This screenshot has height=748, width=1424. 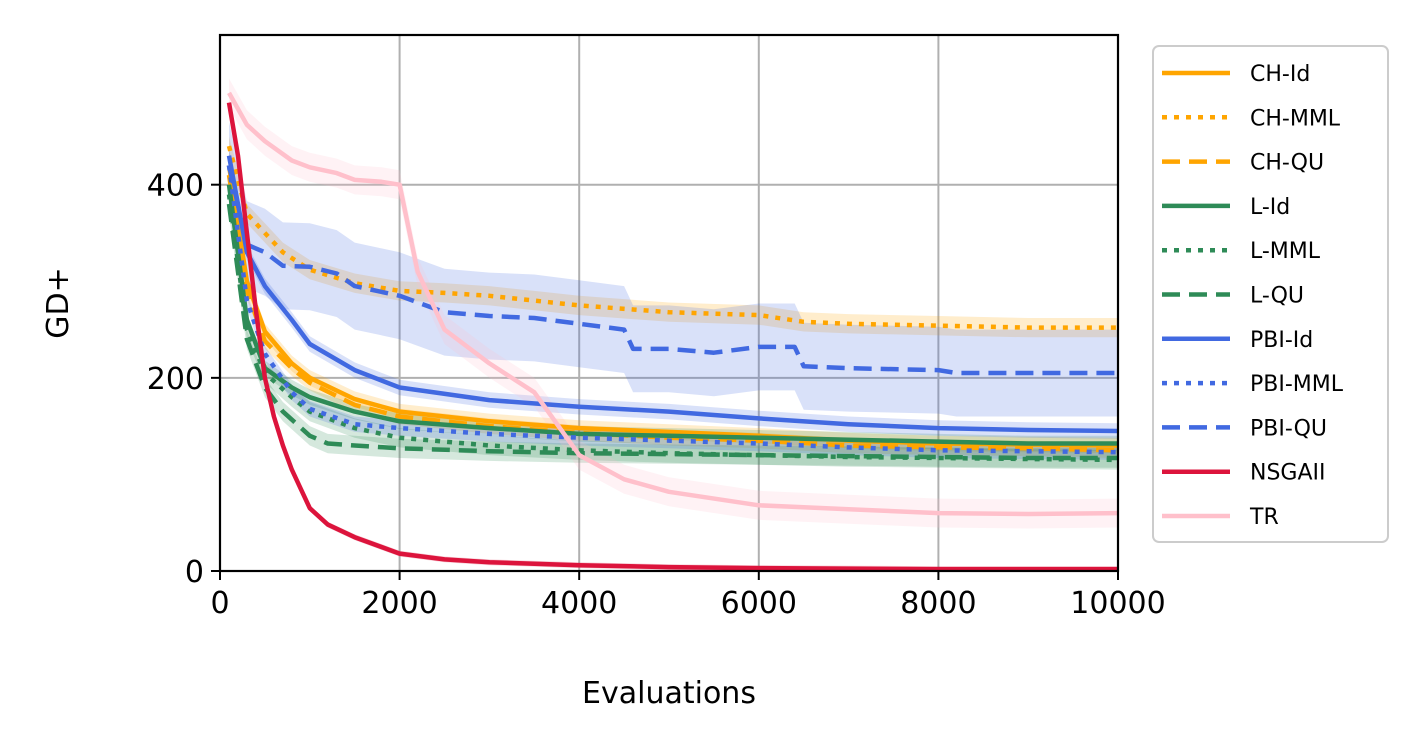 What do you see at coordinates (1264, 517) in the screenshot?
I see `legend-label-tr: TR` at bounding box center [1264, 517].